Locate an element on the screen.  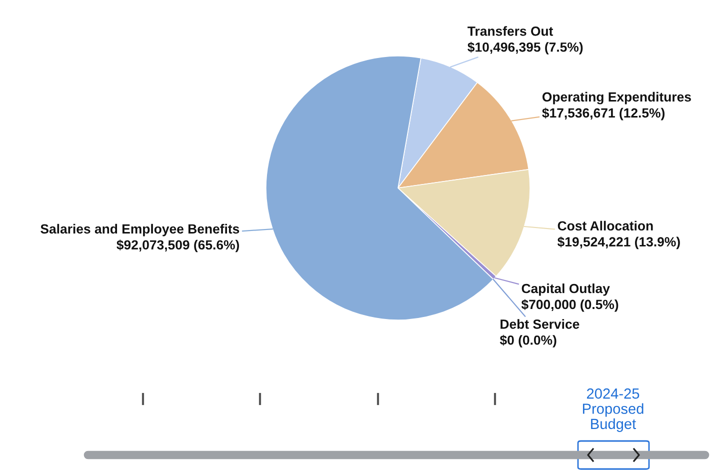
data-label: $17,536,671 (12.5%) is located at coordinates (603, 114).